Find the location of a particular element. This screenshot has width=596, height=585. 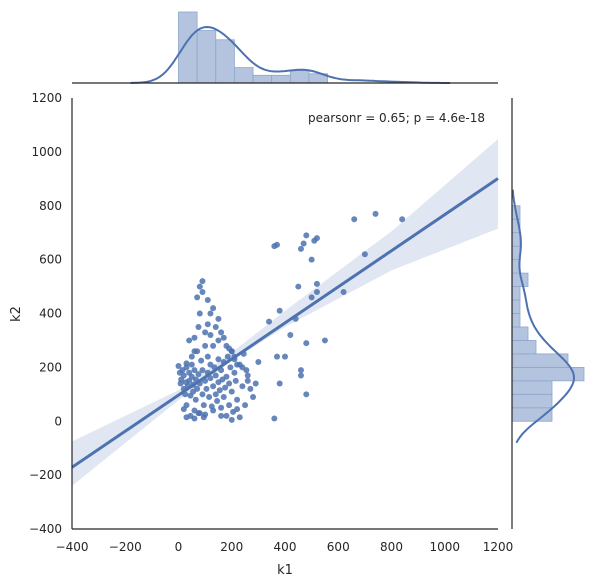

y-tick-label: 0 is located at coordinates (58, 421).